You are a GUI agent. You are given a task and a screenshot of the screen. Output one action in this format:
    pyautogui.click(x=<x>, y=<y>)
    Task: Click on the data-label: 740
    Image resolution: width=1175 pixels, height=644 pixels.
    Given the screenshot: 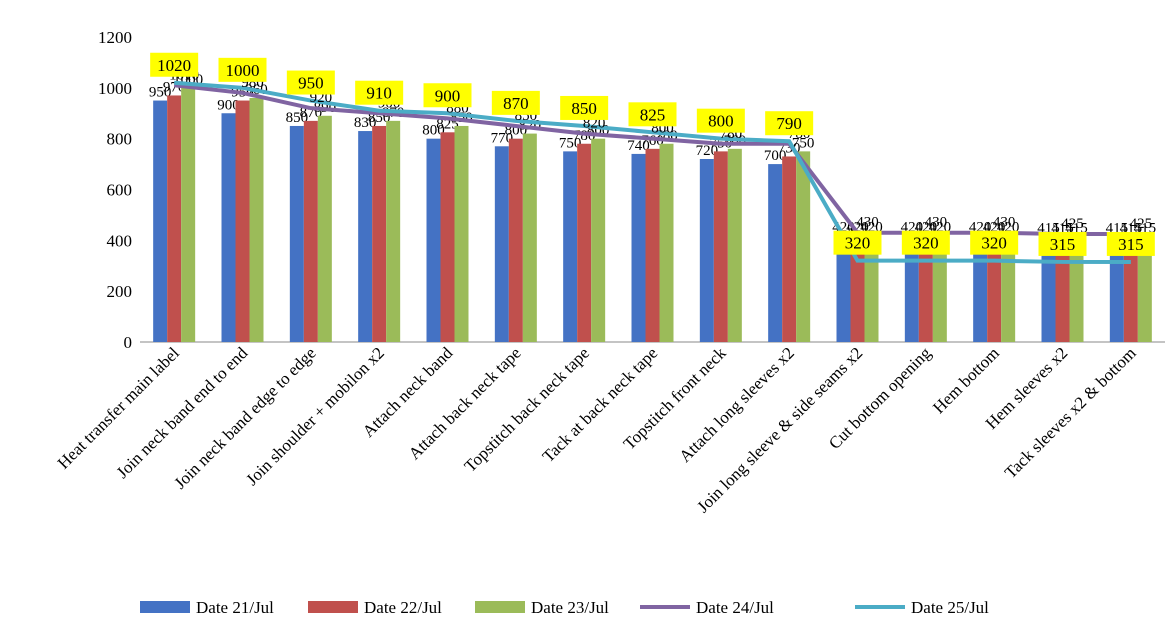 What is the action you would take?
    pyautogui.click(x=638, y=146)
    